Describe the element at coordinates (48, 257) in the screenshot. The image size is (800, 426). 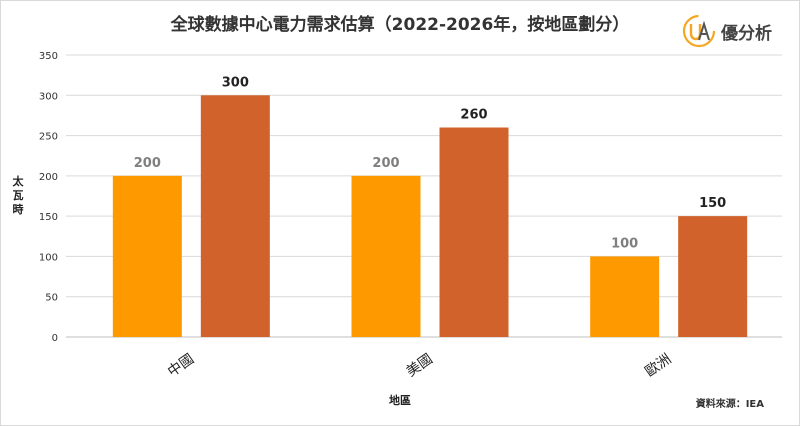
I see `y-tick-label: 100` at that location.